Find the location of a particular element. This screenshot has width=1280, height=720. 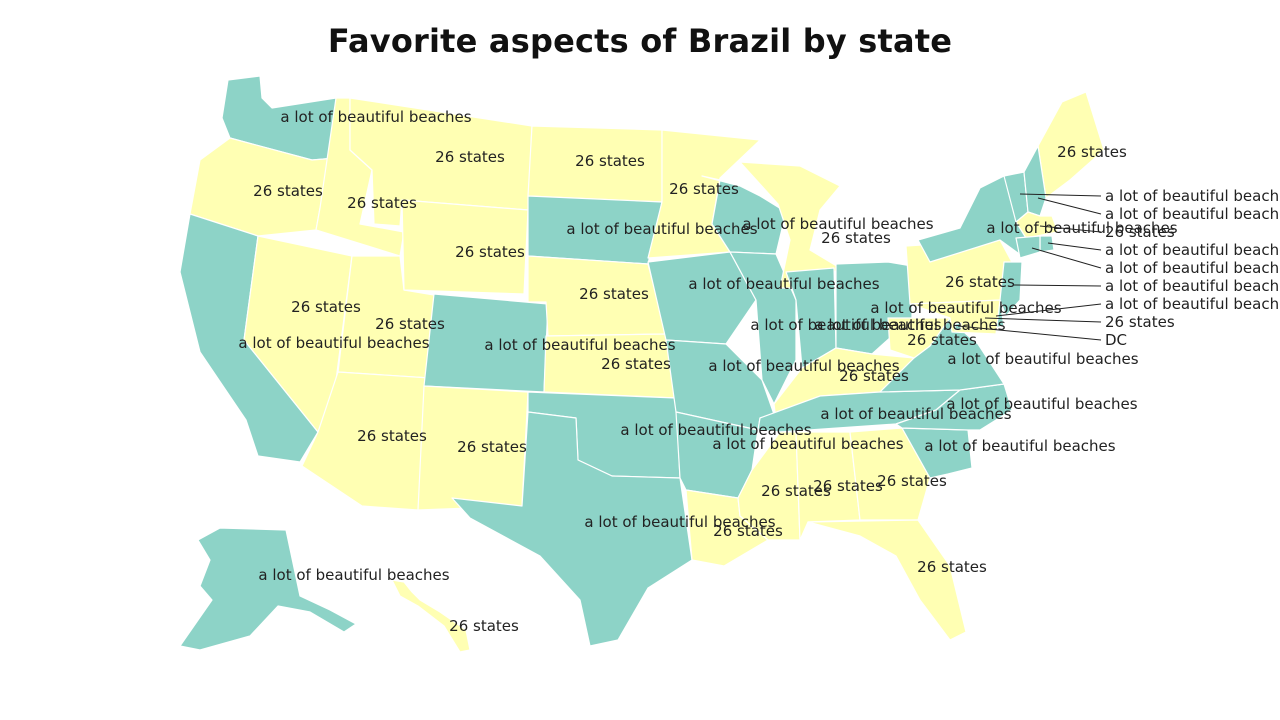

state-label-md: 26 states is located at coordinates (1140, 322).